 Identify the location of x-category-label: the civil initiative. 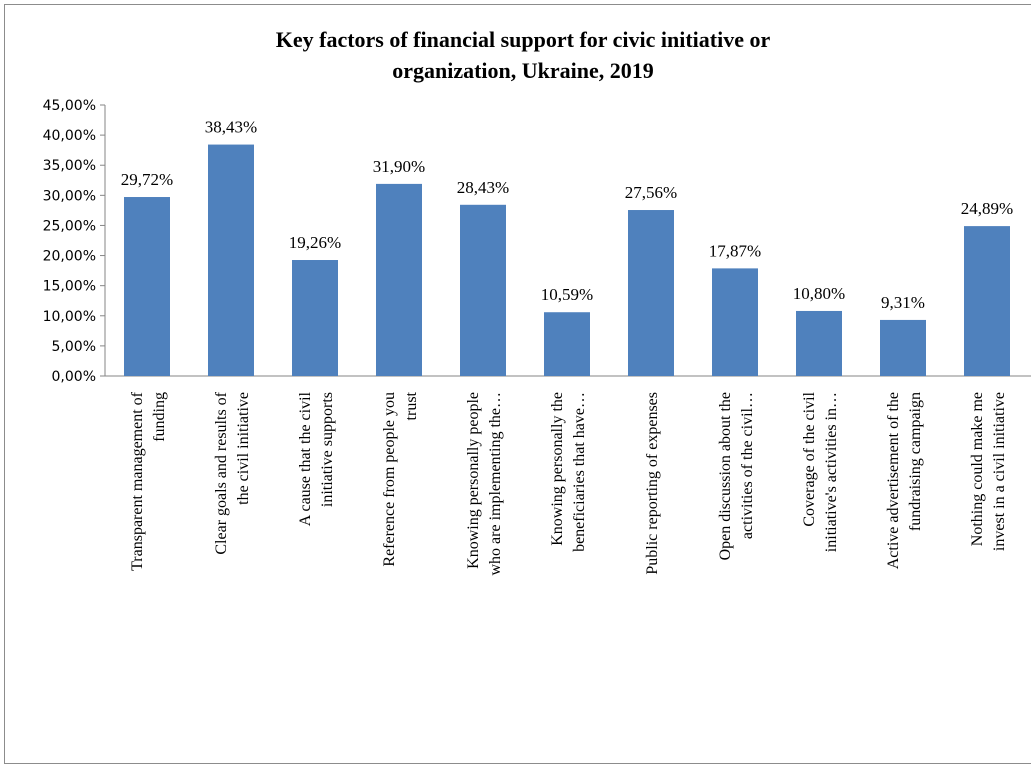
(243, 448).